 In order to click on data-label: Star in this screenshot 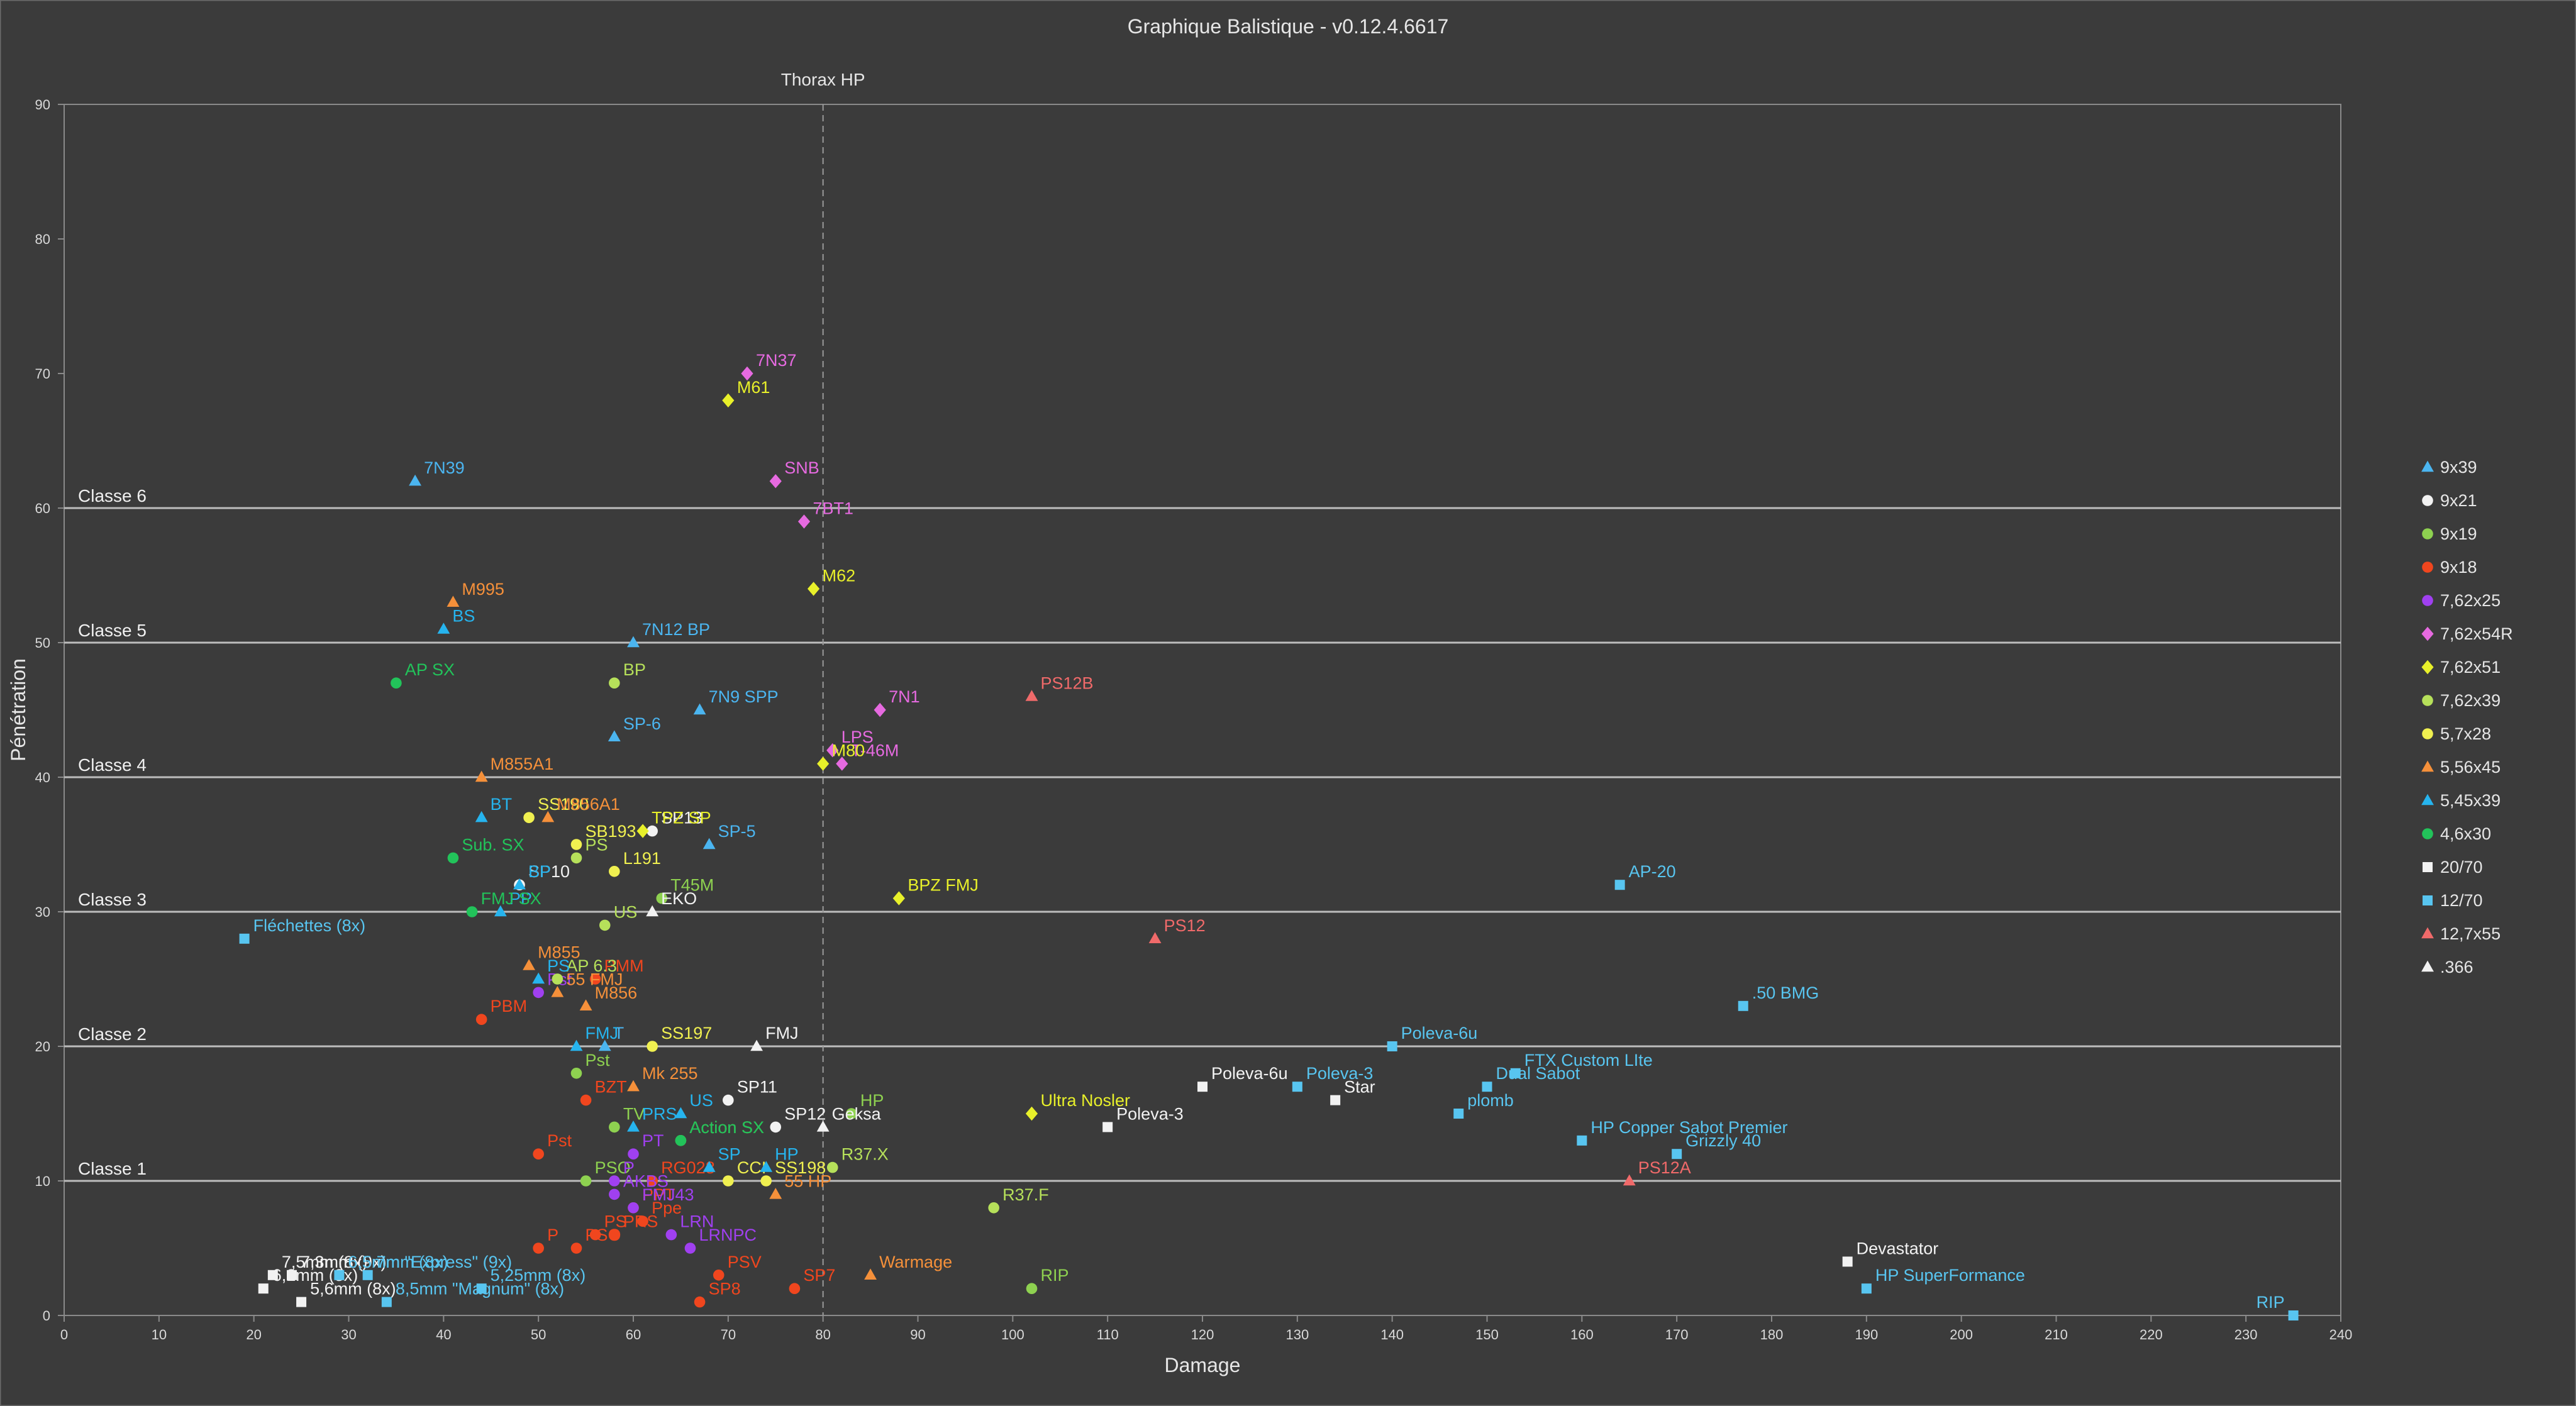, I will do `click(1359, 1087)`.